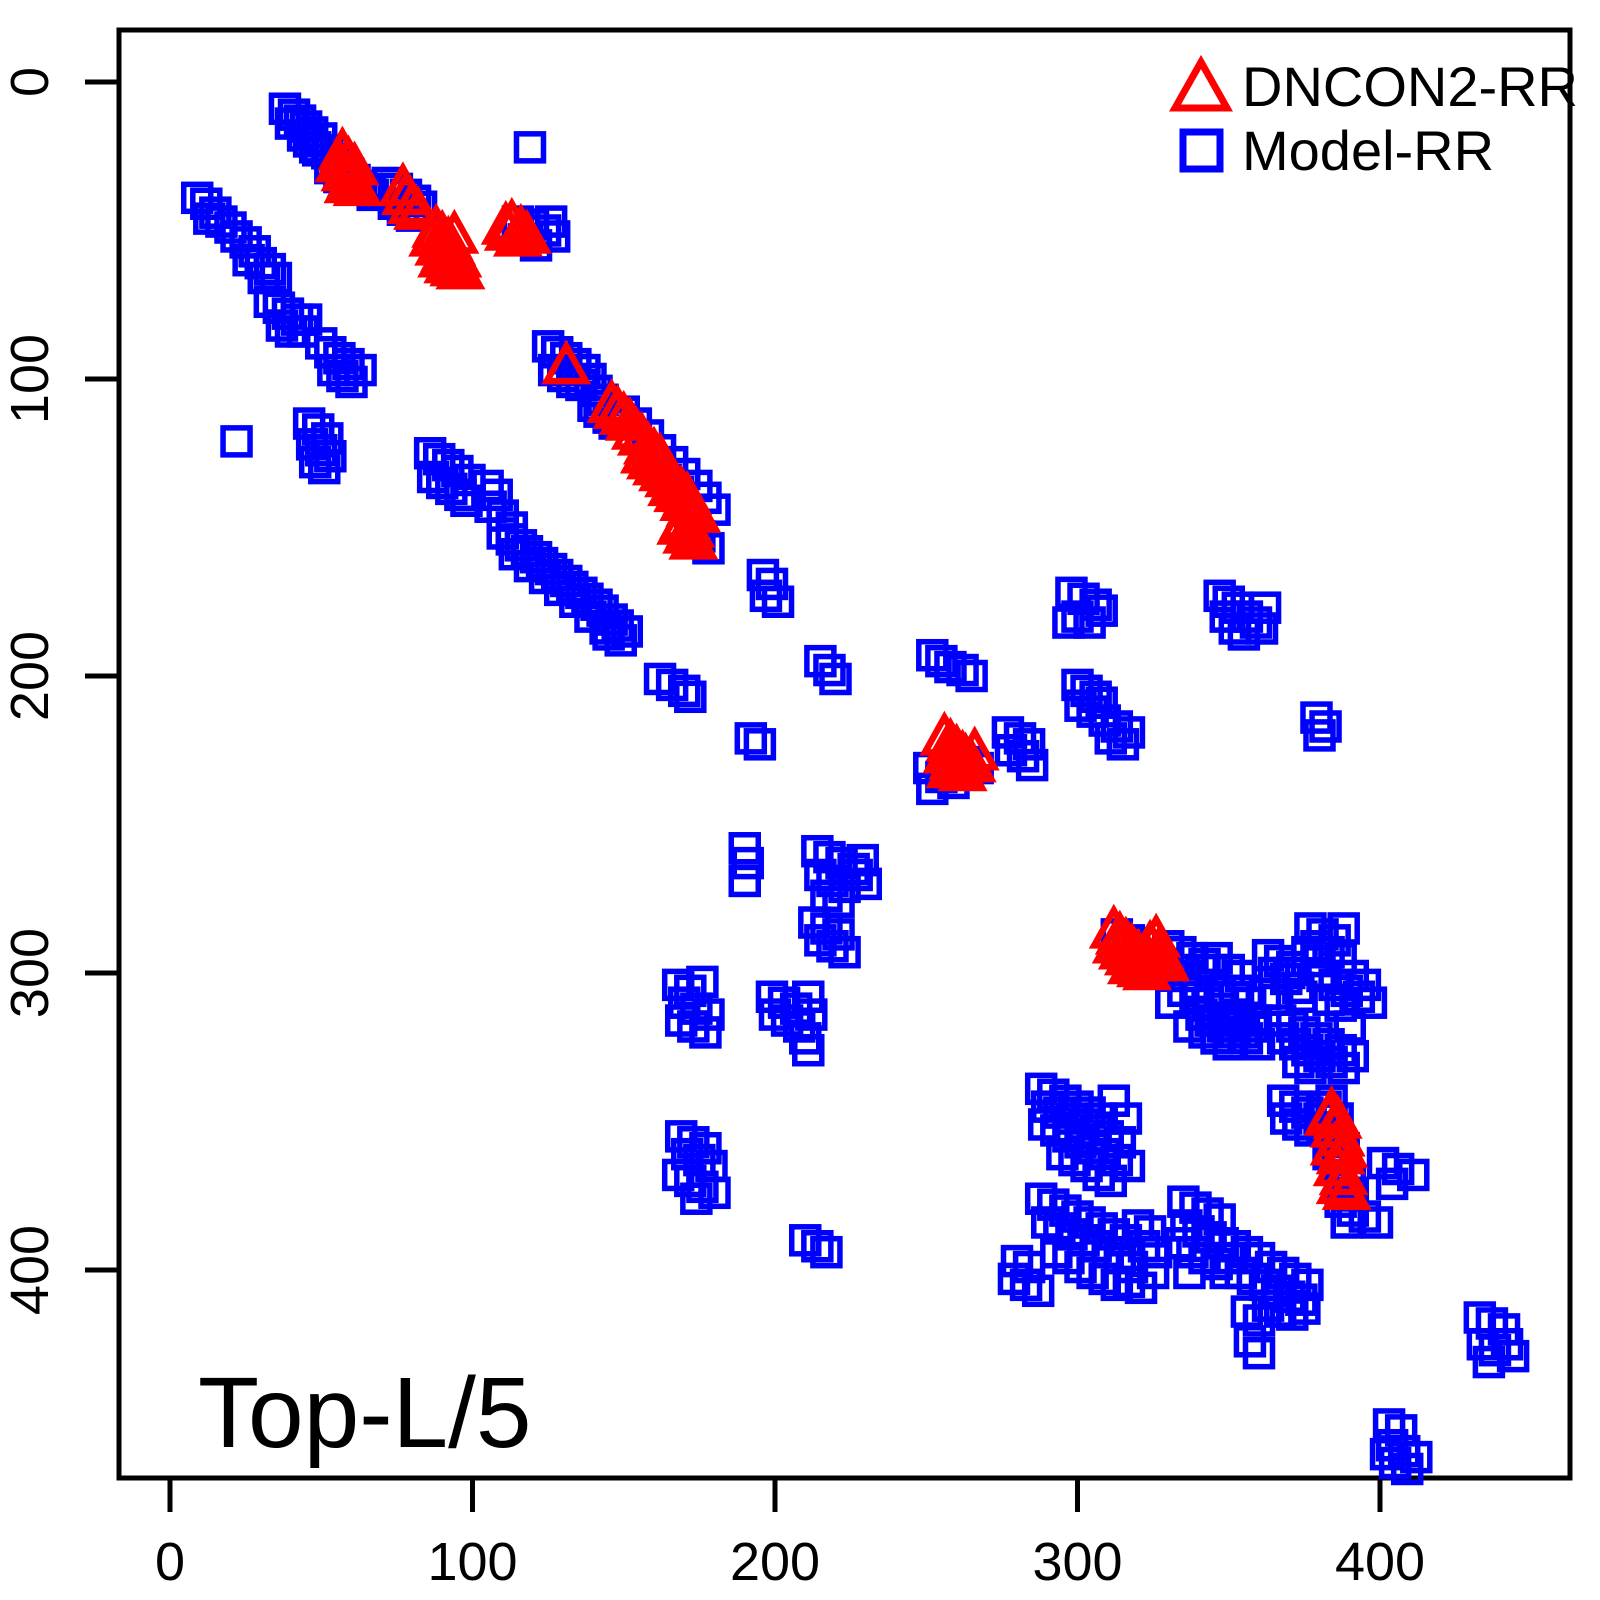 The image size is (1600, 1600). I want to click on legend-square-icon, so click(1201, 150).